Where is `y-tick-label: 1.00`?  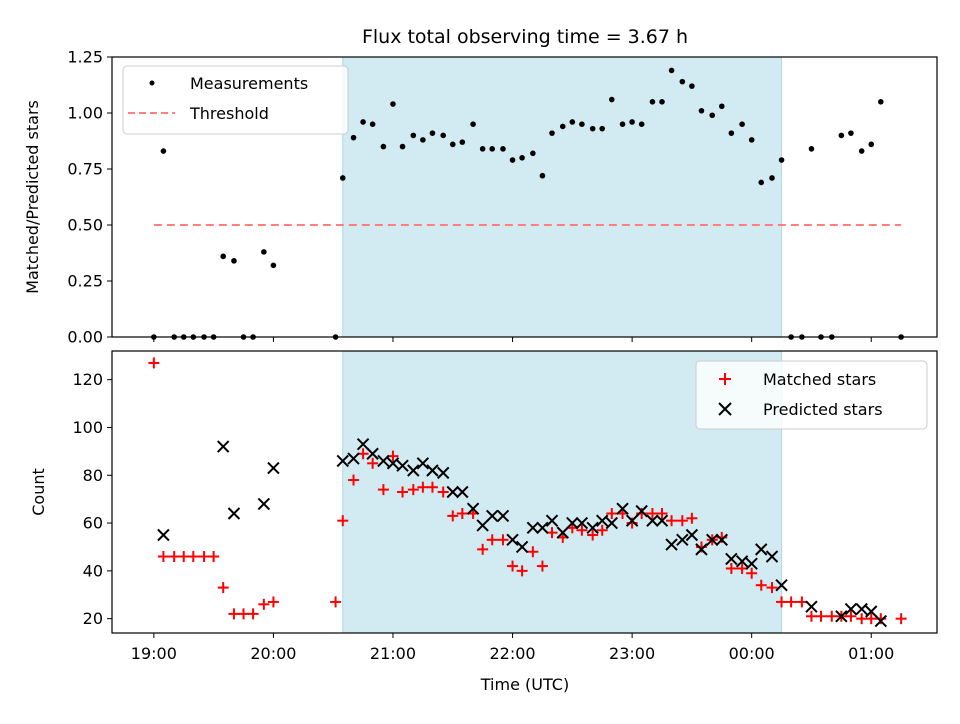 y-tick-label: 1.00 is located at coordinates (85, 113).